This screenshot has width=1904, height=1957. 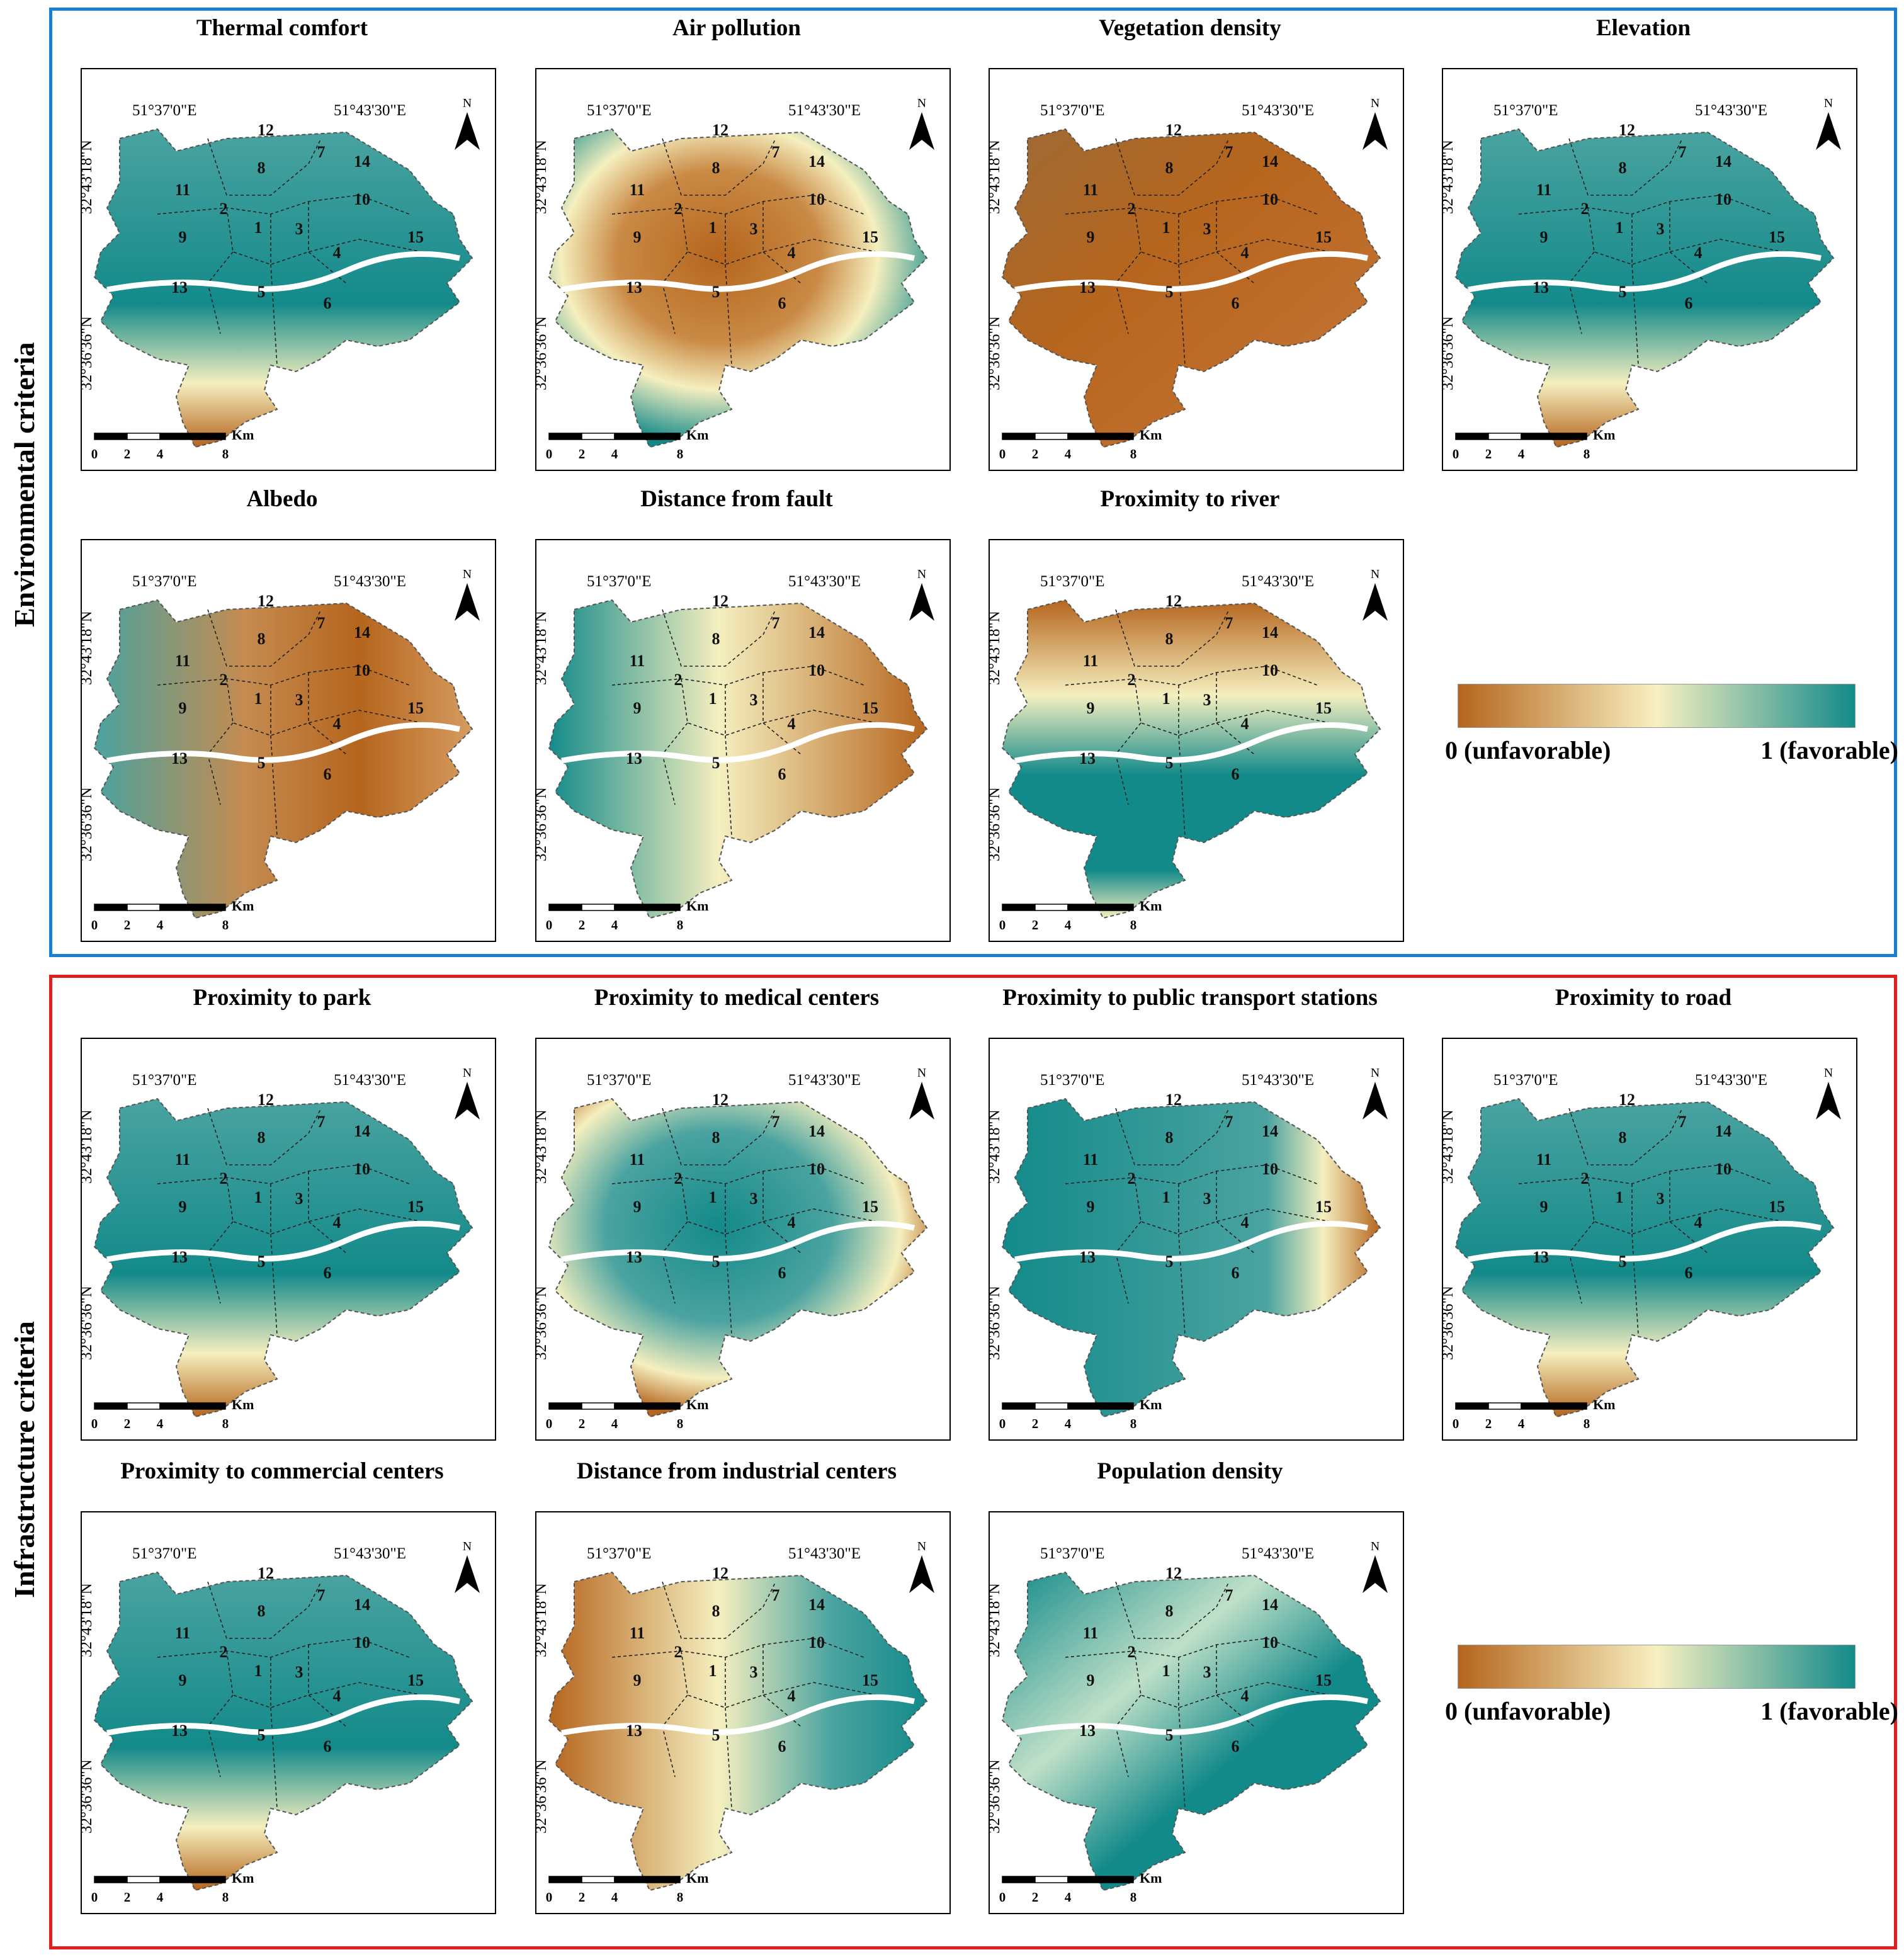 What do you see at coordinates (1190, 998) in the screenshot?
I see `panel-title: Proximity to public transport stations` at bounding box center [1190, 998].